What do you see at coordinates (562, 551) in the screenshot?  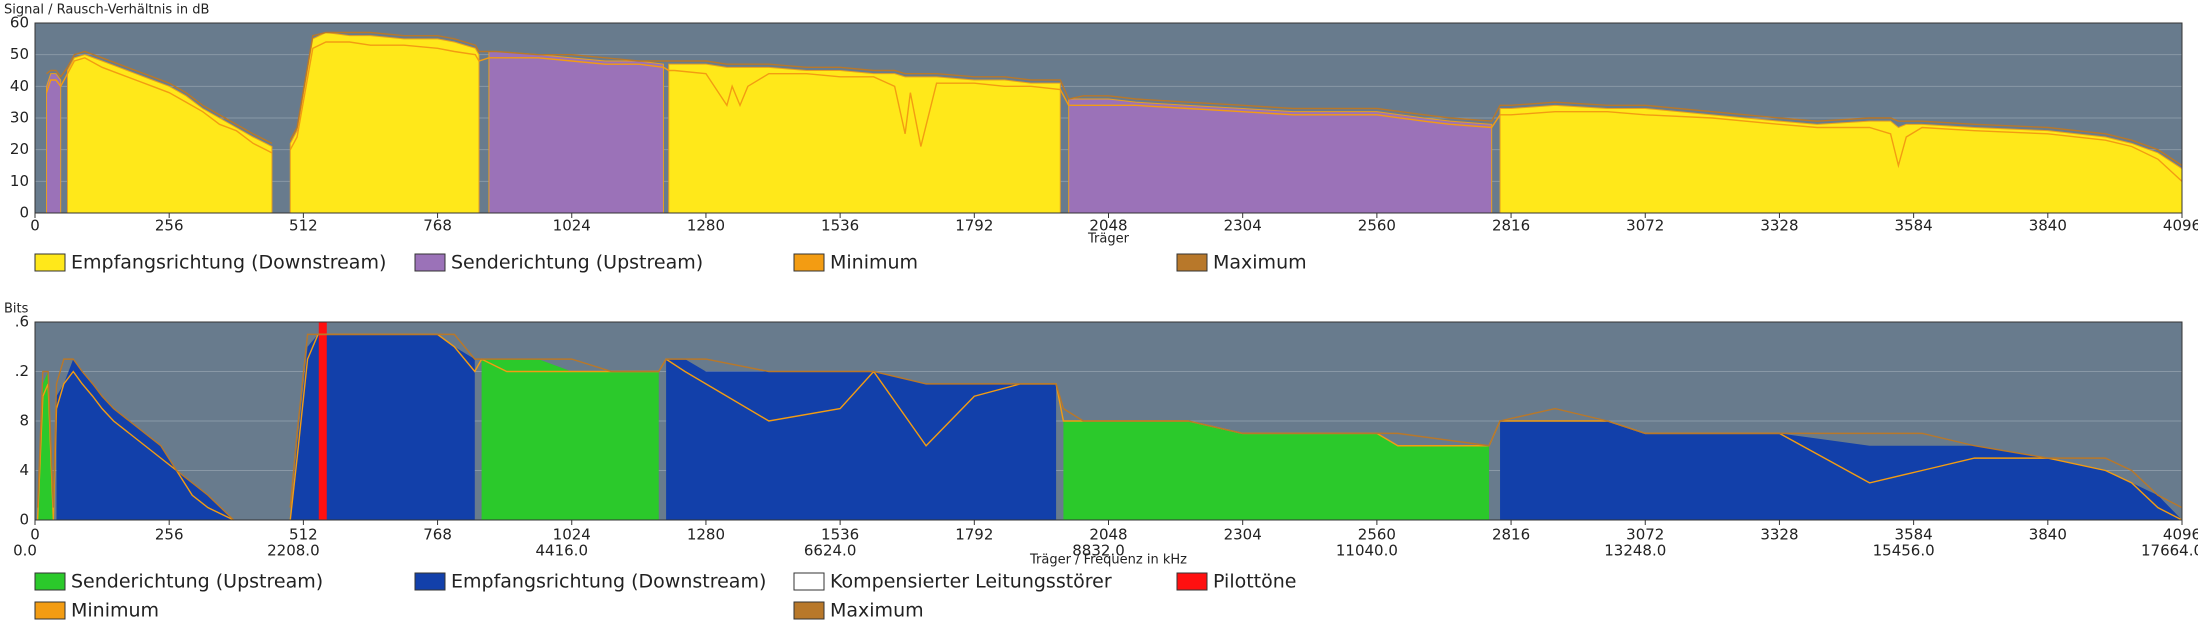 I see `x2-tick-label: 4416.0` at bounding box center [562, 551].